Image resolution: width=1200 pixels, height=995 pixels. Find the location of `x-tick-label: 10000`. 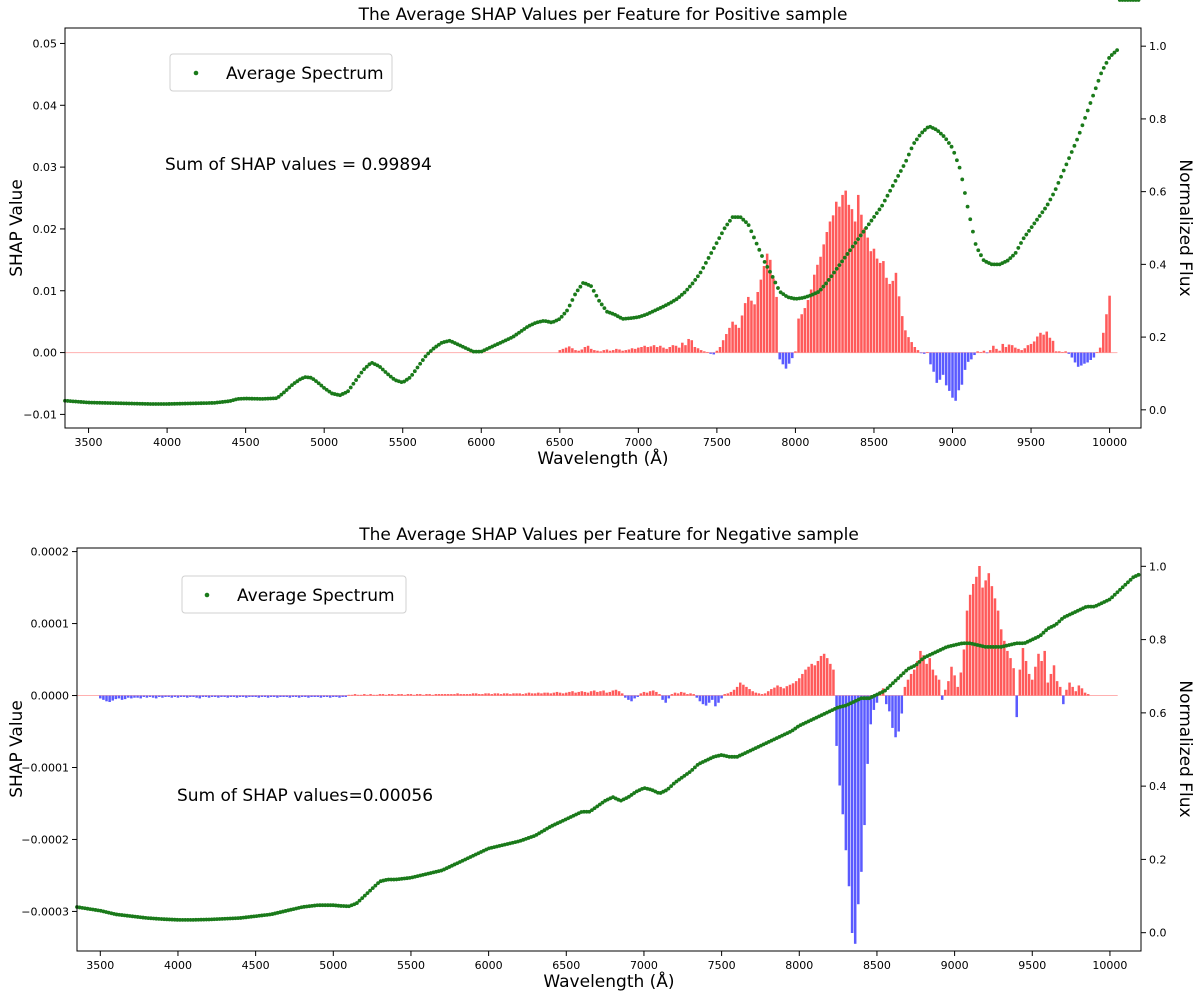

x-tick-label: 10000 is located at coordinates (1109, 965).